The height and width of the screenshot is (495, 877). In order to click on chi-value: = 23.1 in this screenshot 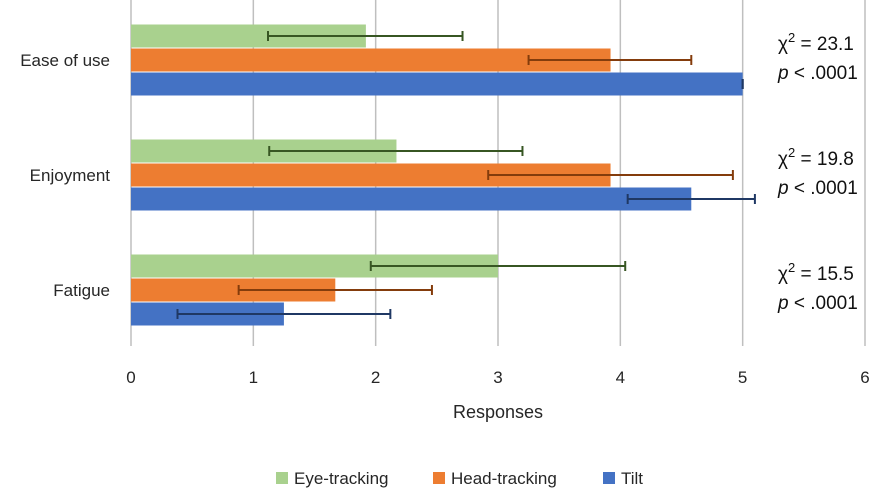, I will do `click(824, 44)`.